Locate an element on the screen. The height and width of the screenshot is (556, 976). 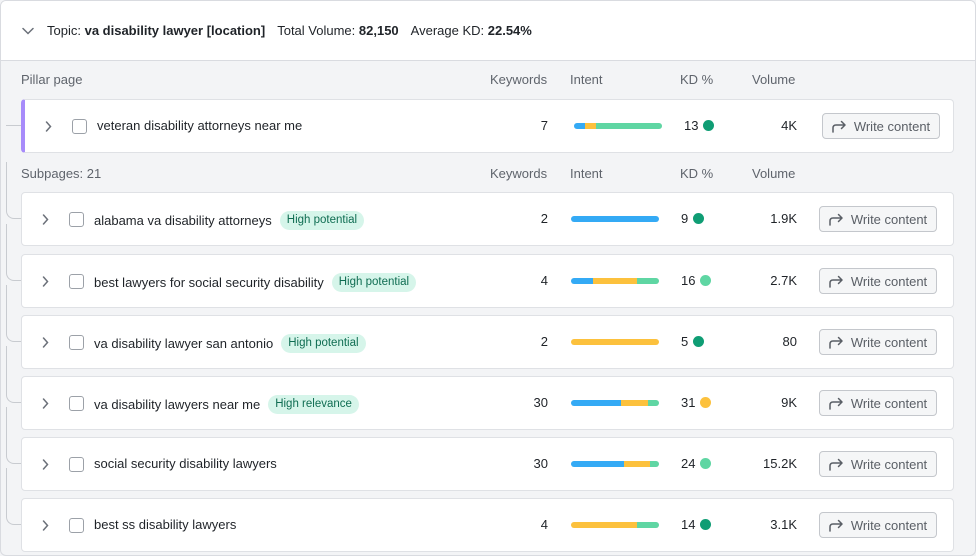
kd-cell: 24 is located at coordinates (696, 463).